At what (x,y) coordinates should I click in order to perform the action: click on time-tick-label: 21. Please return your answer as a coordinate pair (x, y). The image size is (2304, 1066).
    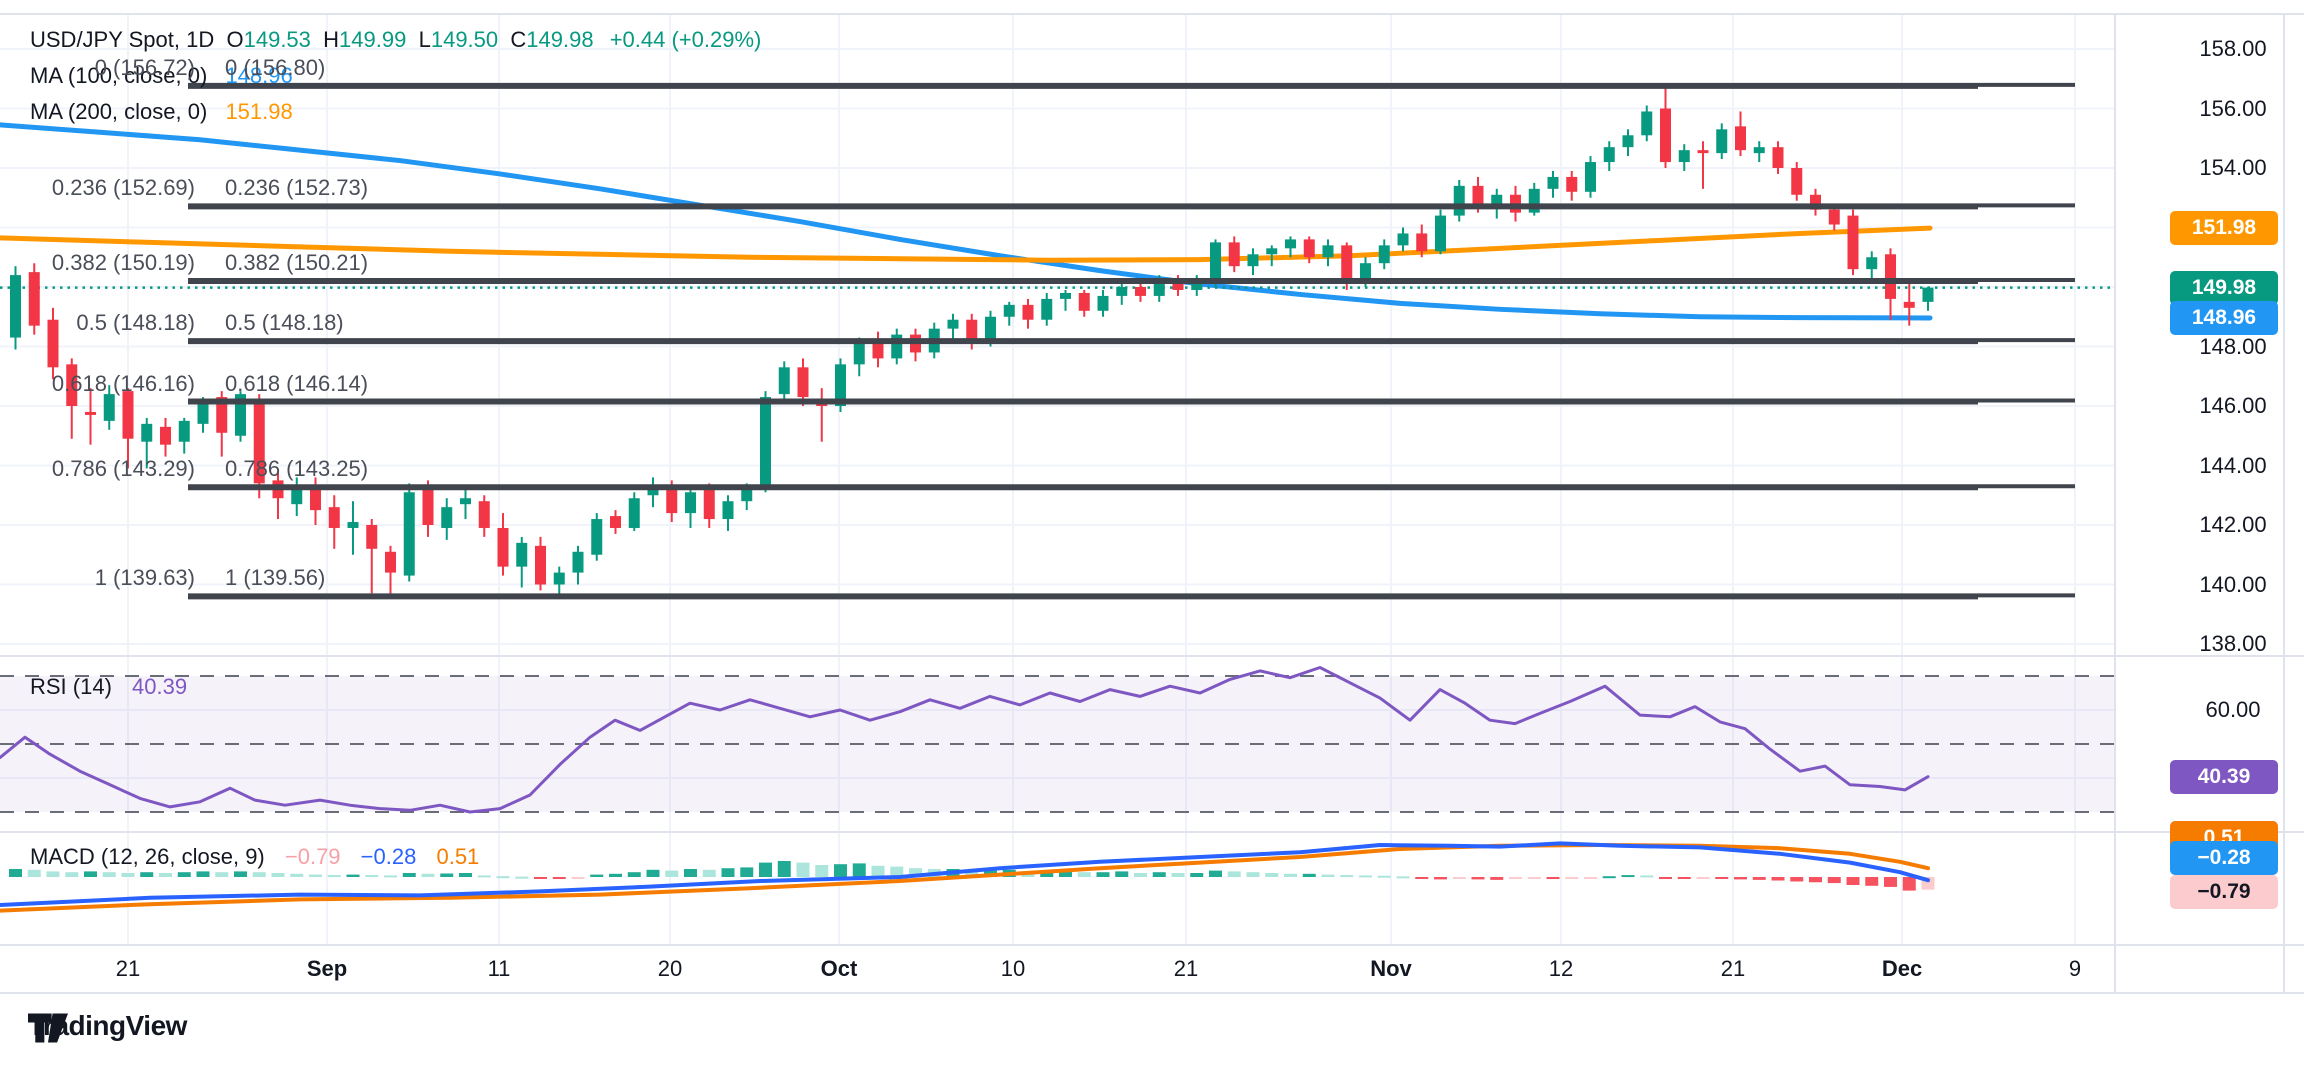
    Looking at the image, I should click on (1186, 968).